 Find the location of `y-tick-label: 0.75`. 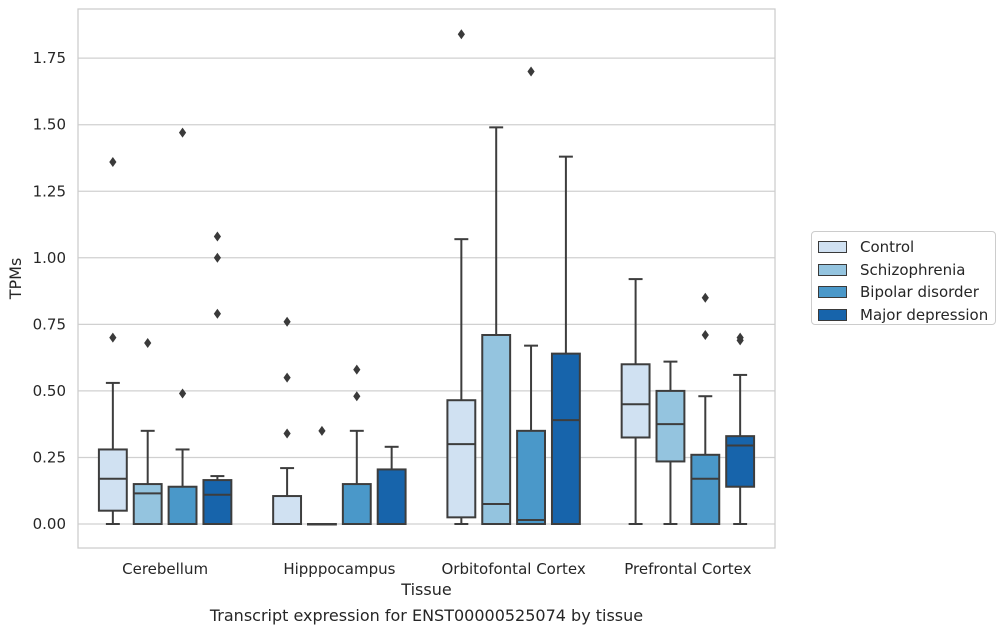

y-tick-label: 0.75 is located at coordinates (49, 324).